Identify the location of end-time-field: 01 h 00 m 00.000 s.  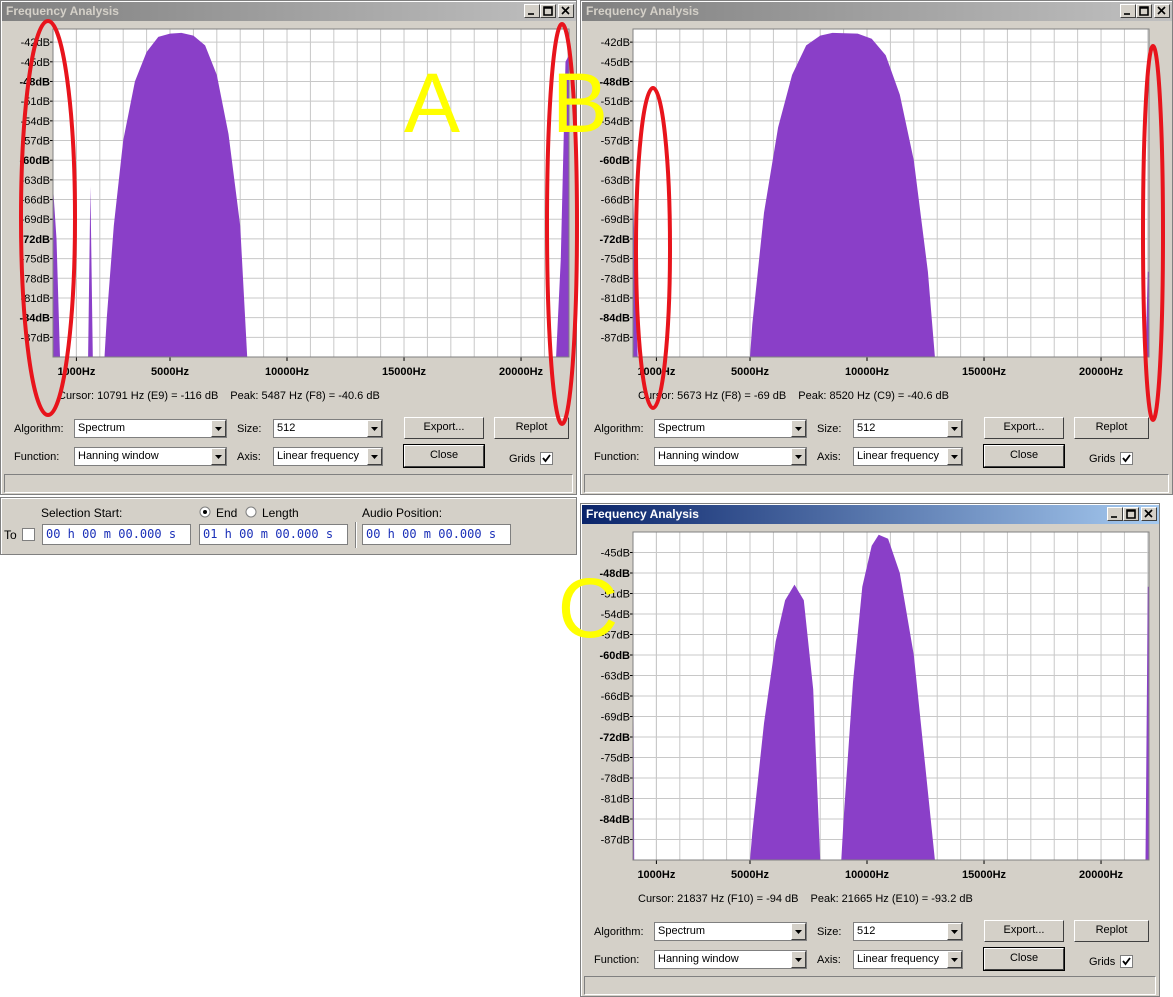
(273, 534).